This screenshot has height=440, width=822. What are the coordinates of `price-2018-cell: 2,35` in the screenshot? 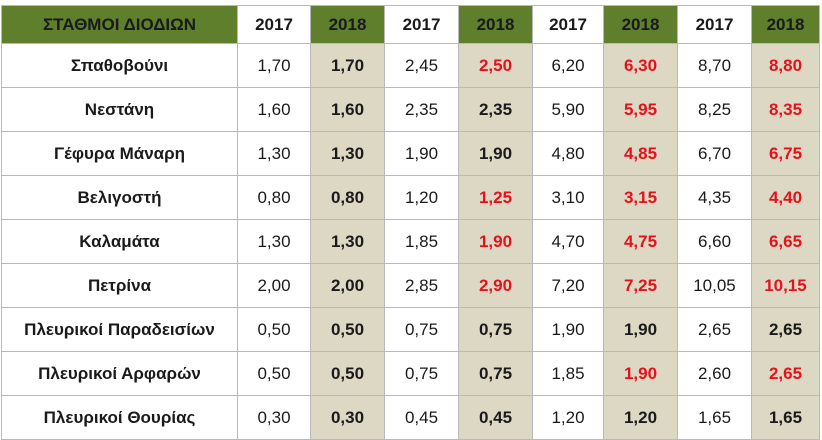 It's located at (495, 109).